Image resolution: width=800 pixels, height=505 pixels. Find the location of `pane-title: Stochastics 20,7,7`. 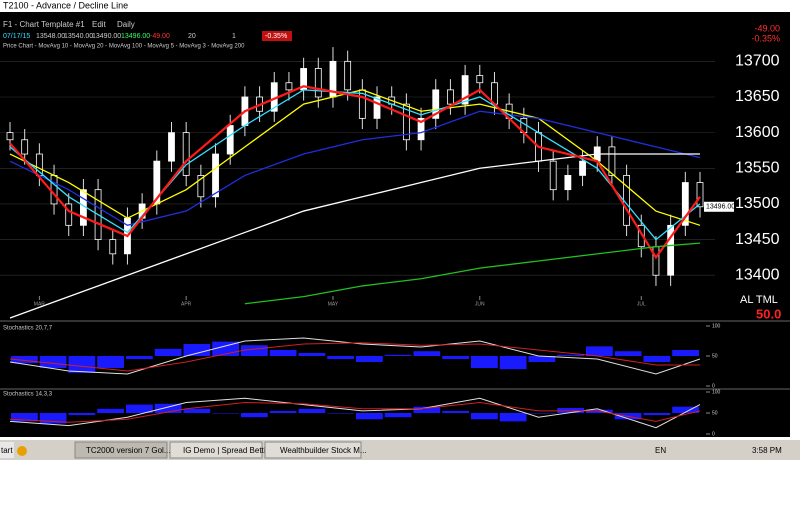

pane-title: Stochastics 20,7,7 is located at coordinates (28, 329).